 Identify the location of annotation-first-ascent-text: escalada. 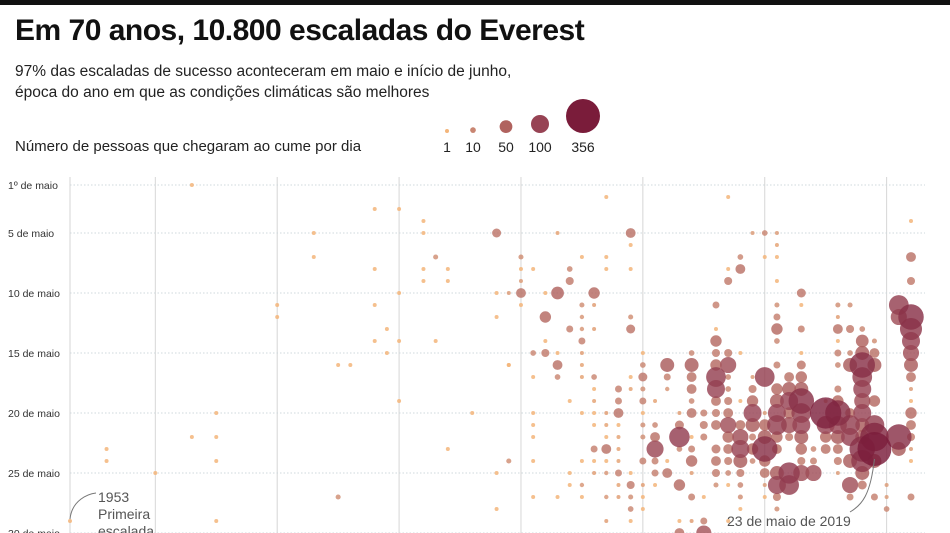
(126, 528).